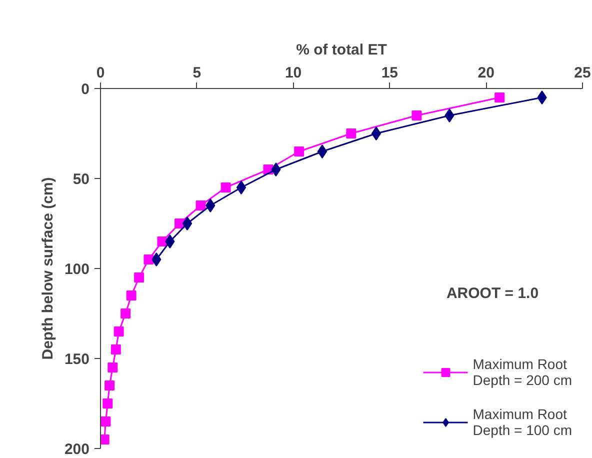 The width and height of the screenshot is (592, 458). I want to click on x-tick-label: 5, so click(197, 73).